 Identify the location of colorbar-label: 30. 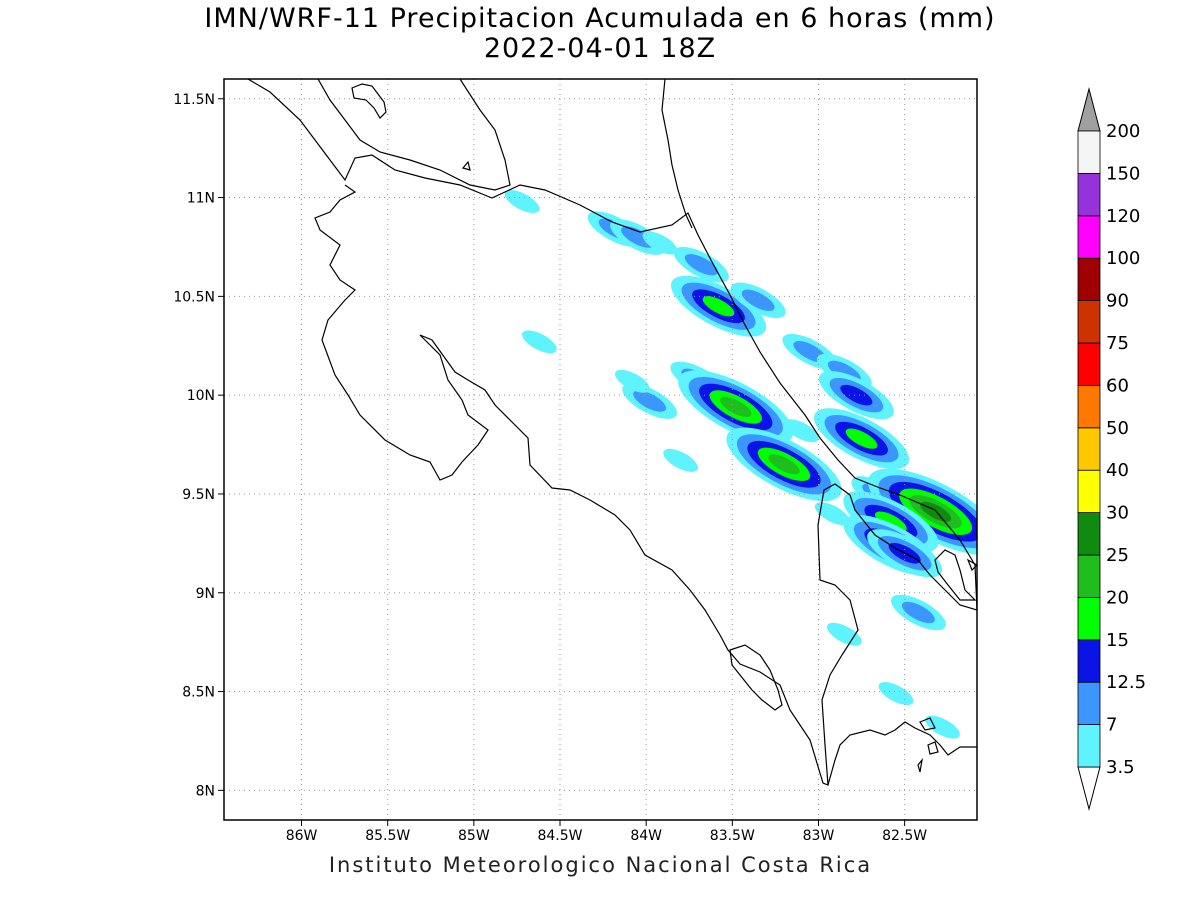
(1117, 513).